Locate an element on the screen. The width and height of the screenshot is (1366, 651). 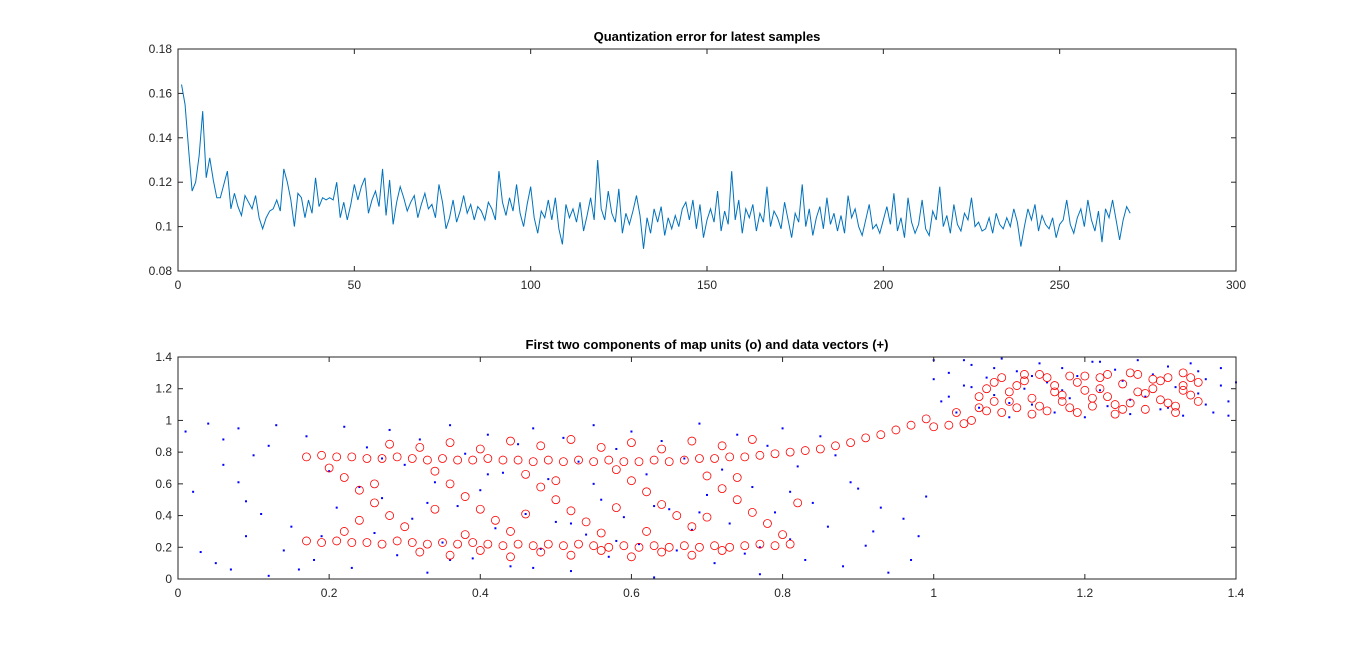
x-tick-label: 100 is located at coordinates (531, 285).